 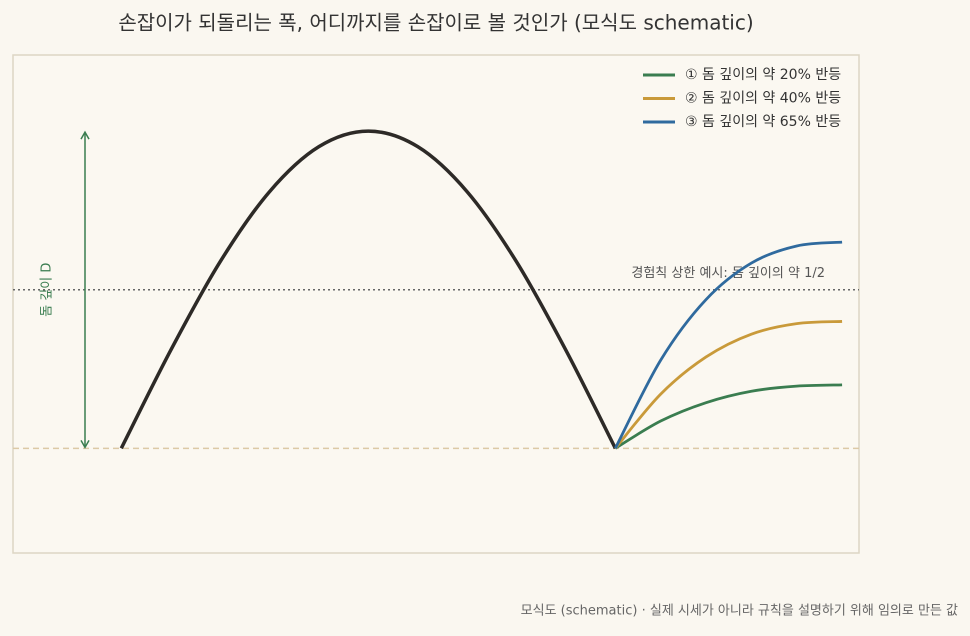 I want to click on y-axis-label: 돔 깊이 D, so click(x=47, y=290).